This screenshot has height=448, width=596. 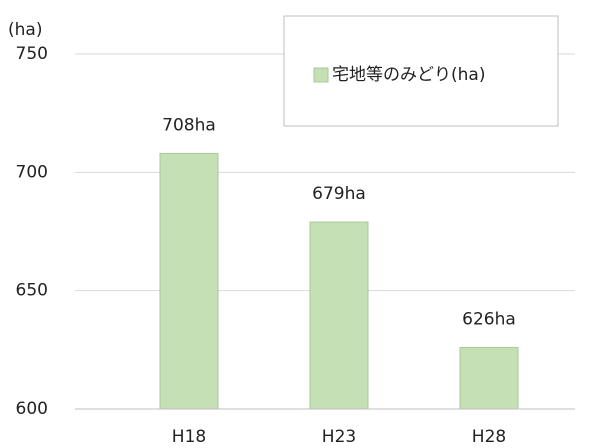 What do you see at coordinates (189, 125) in the screenshot?
I see `data-label: 708ha` at bounding box center [189, 125].